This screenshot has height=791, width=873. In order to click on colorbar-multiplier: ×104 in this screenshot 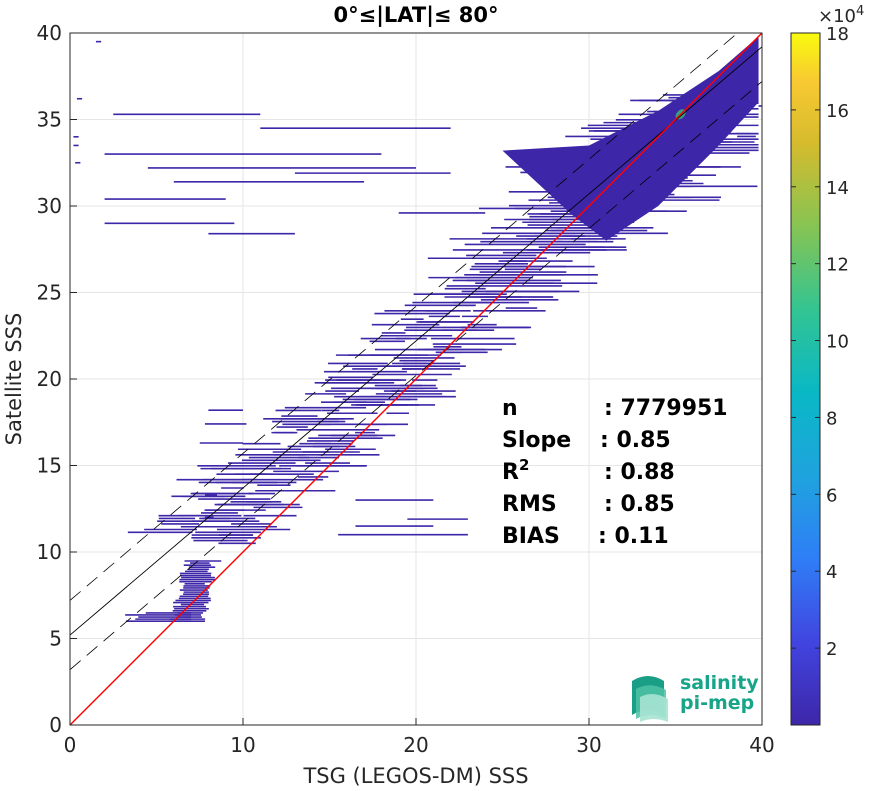, I will do `click(841, 15)`.